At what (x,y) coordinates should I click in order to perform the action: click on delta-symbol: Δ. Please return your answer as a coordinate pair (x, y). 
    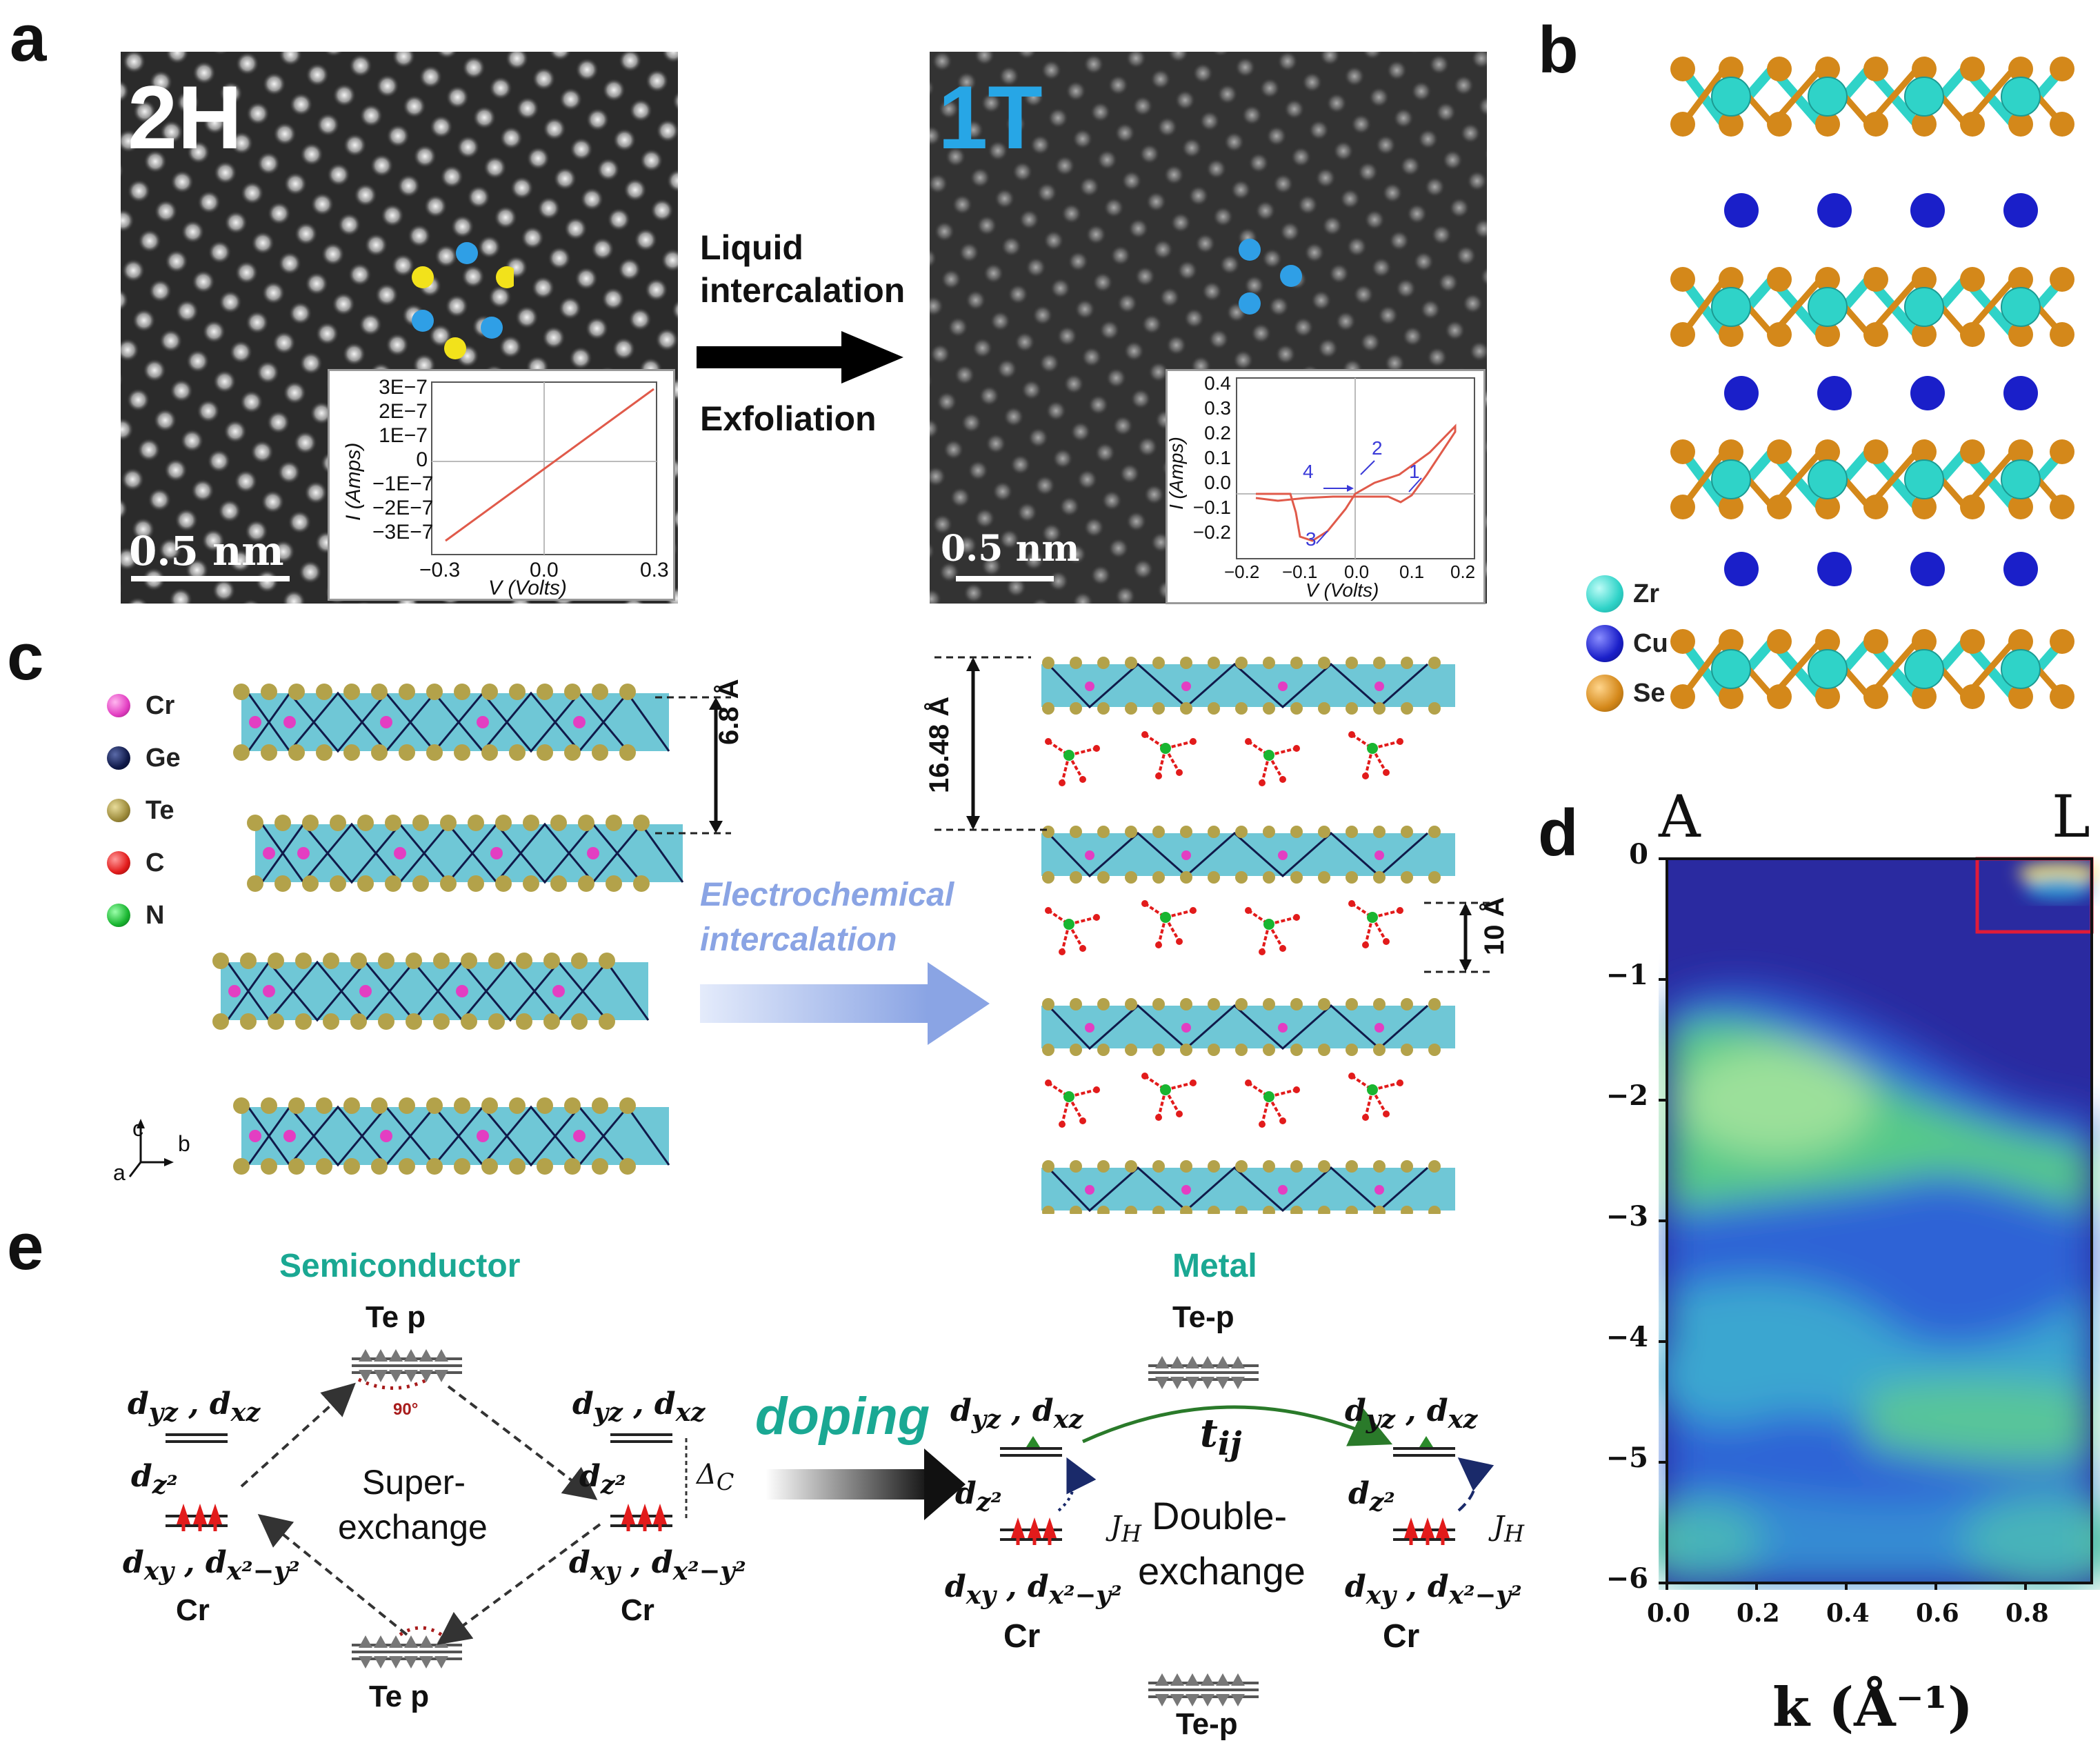
    Looking at the image, I should click on (707, 1475).